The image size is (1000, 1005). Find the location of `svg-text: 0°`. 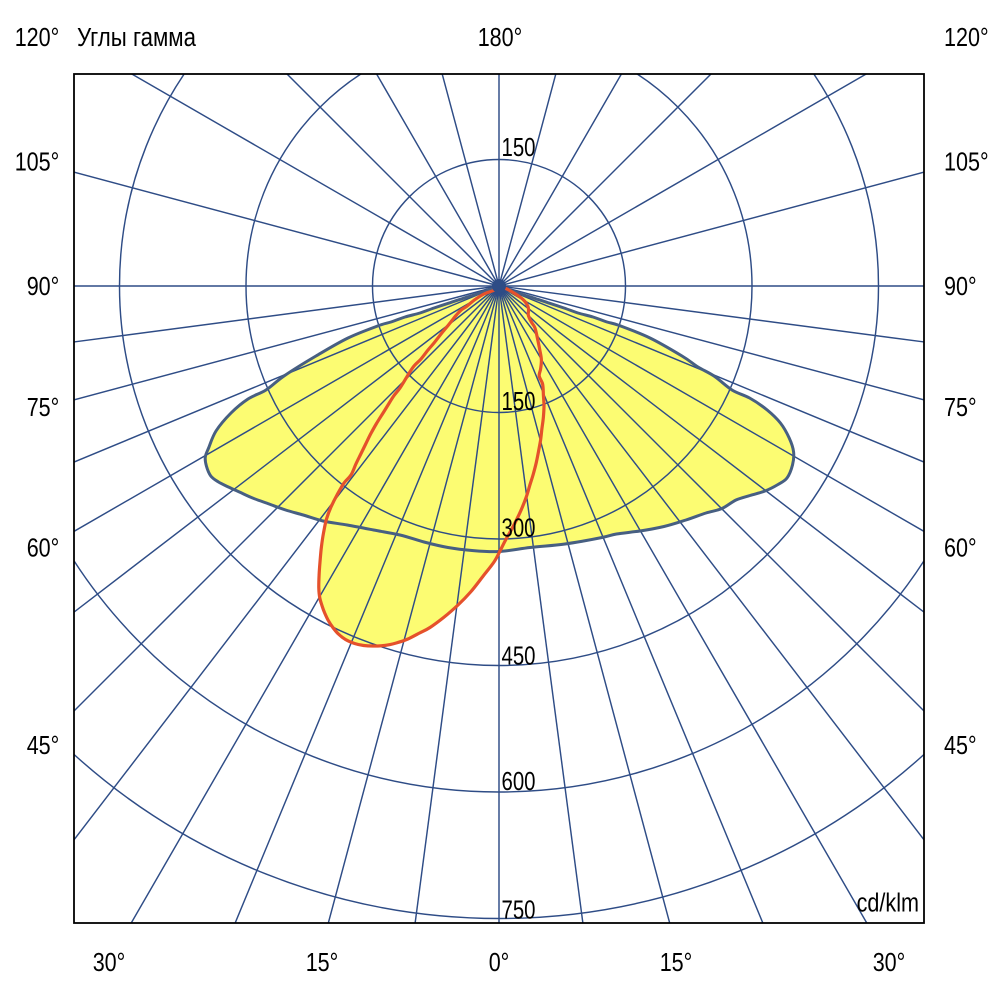

svg-text: 0° is located at coordinates (499, 963).